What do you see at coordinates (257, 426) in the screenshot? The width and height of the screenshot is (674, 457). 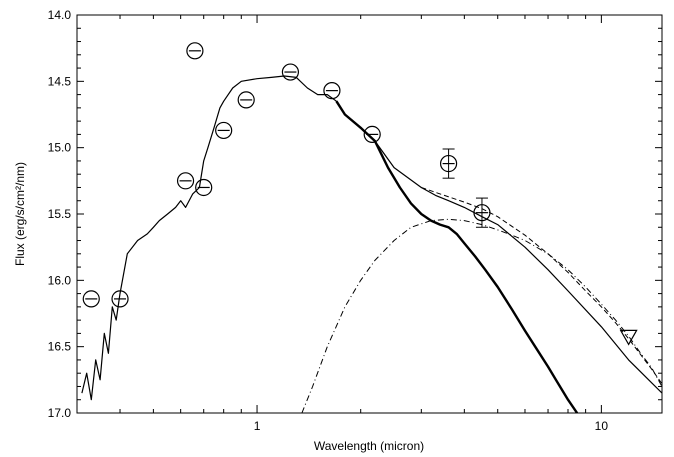 I see `x-tick-label: 1` at bounding box center [257, 426].